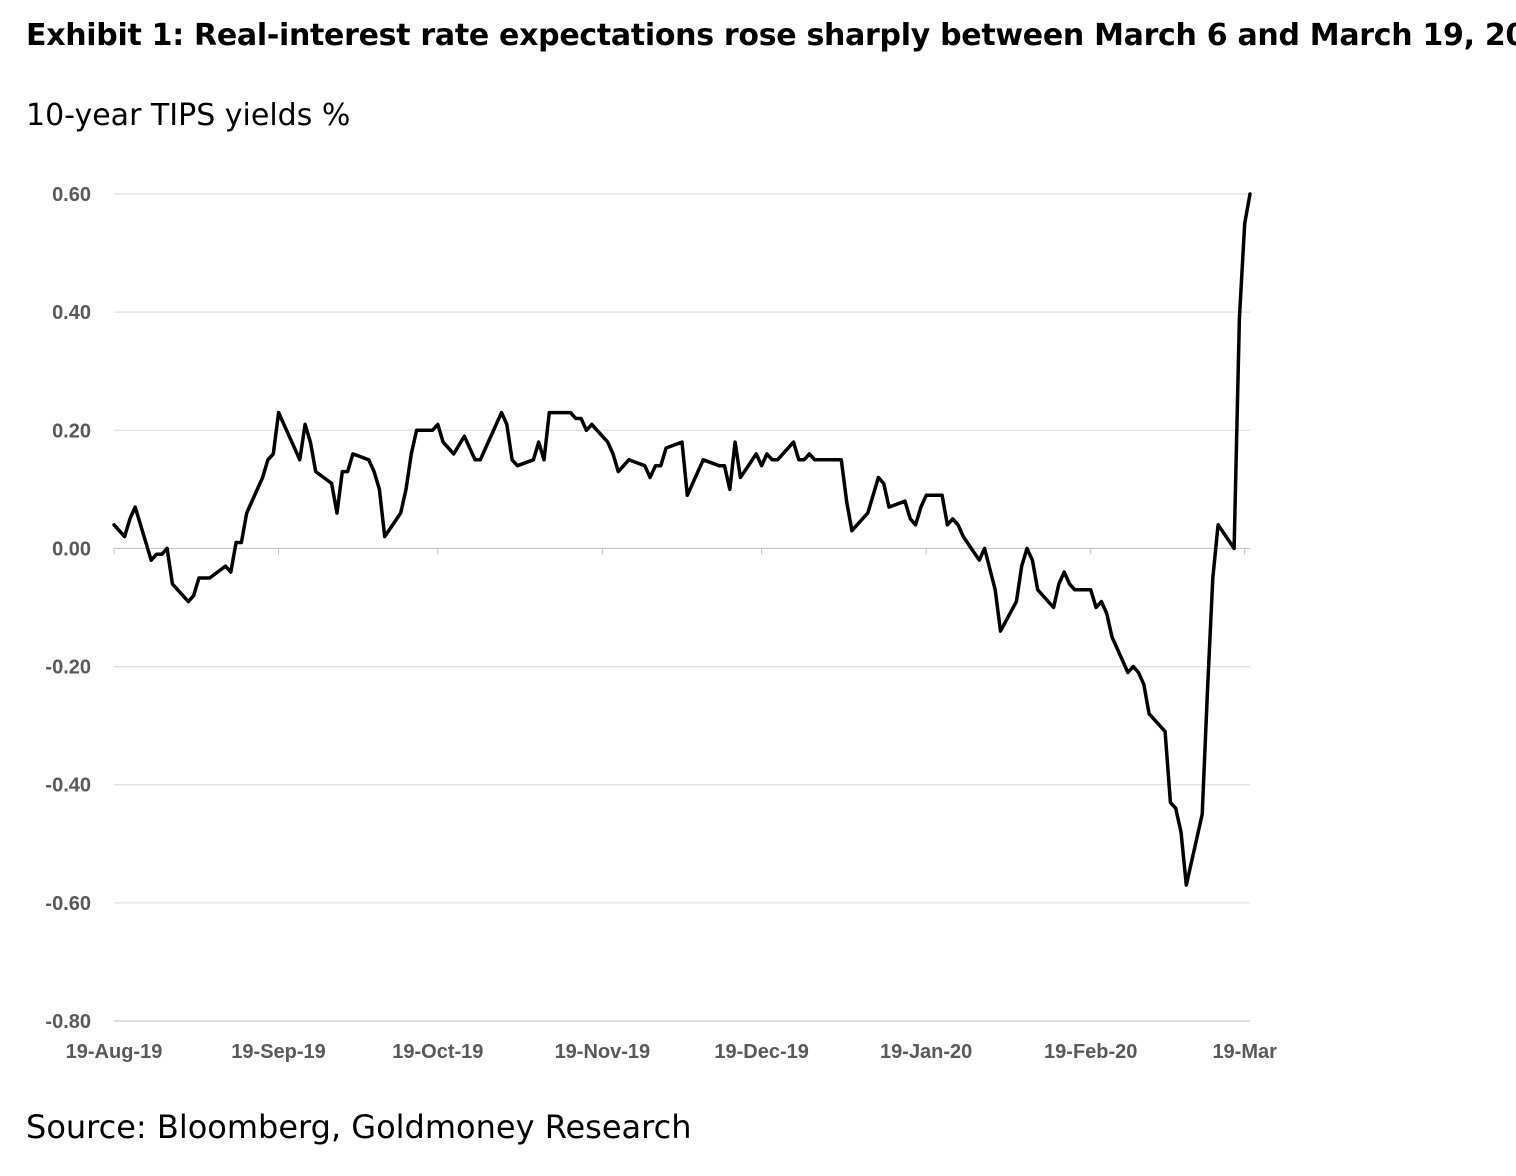  I want to click on x-tick-label: 19-Nov-19, so click(603, 1052).